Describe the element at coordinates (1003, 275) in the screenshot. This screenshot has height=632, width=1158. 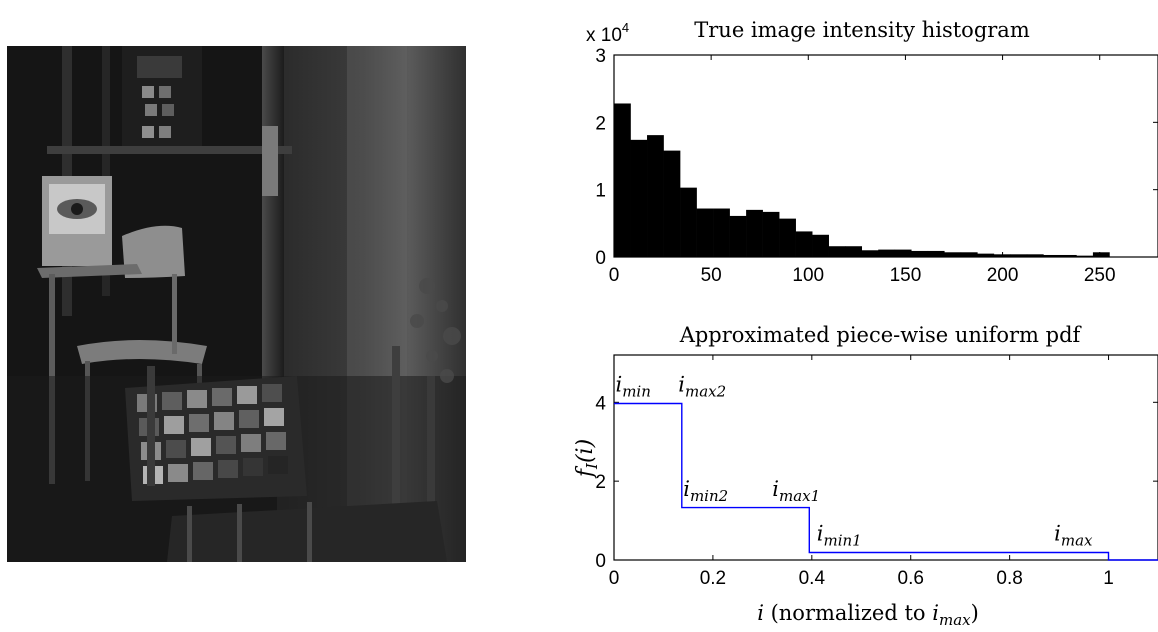
I see `histogram-x-tick-label: 200` at that location.